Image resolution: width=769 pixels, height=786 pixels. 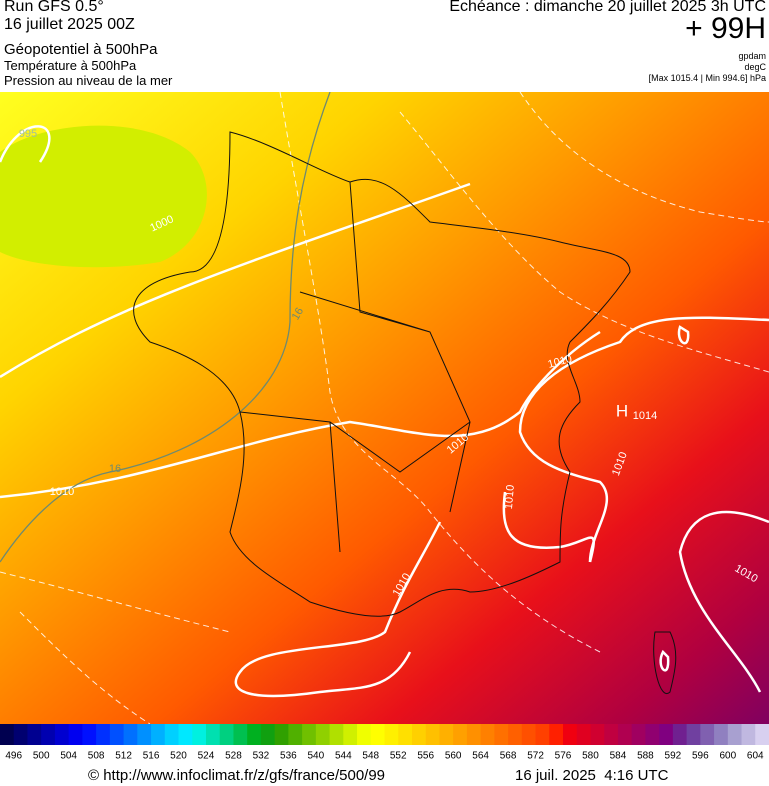 I want to click on colorbar-tick-label: 496, so click(x=13, y=756).